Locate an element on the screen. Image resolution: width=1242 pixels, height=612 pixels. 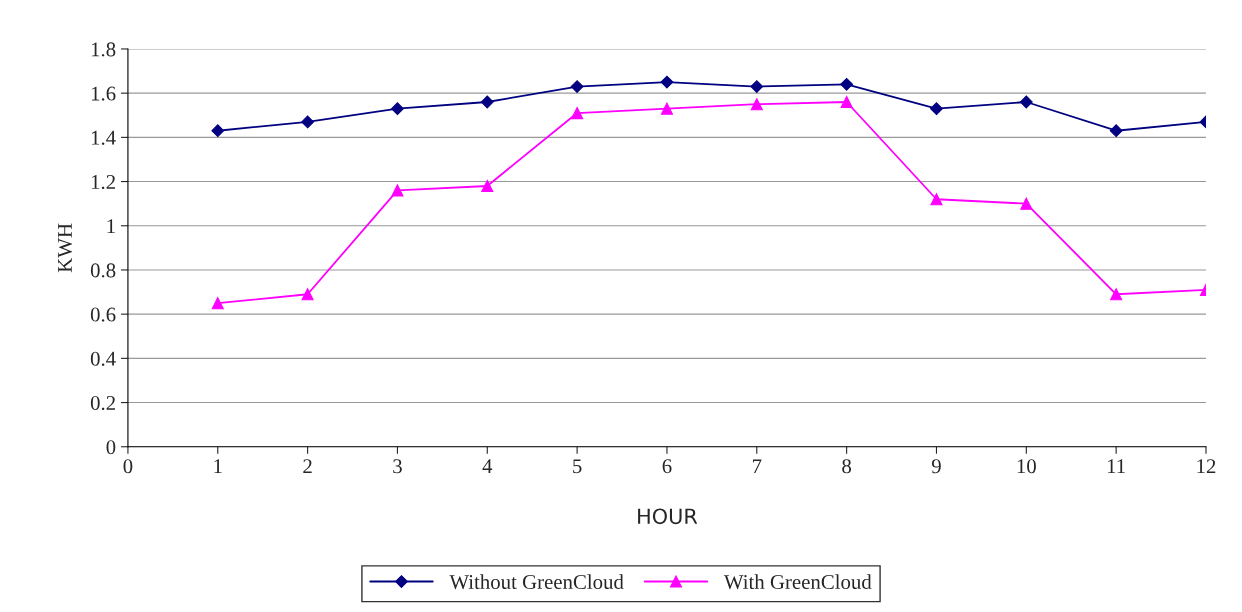
y-tick-label: 1 is located at coordinates (111, 226).